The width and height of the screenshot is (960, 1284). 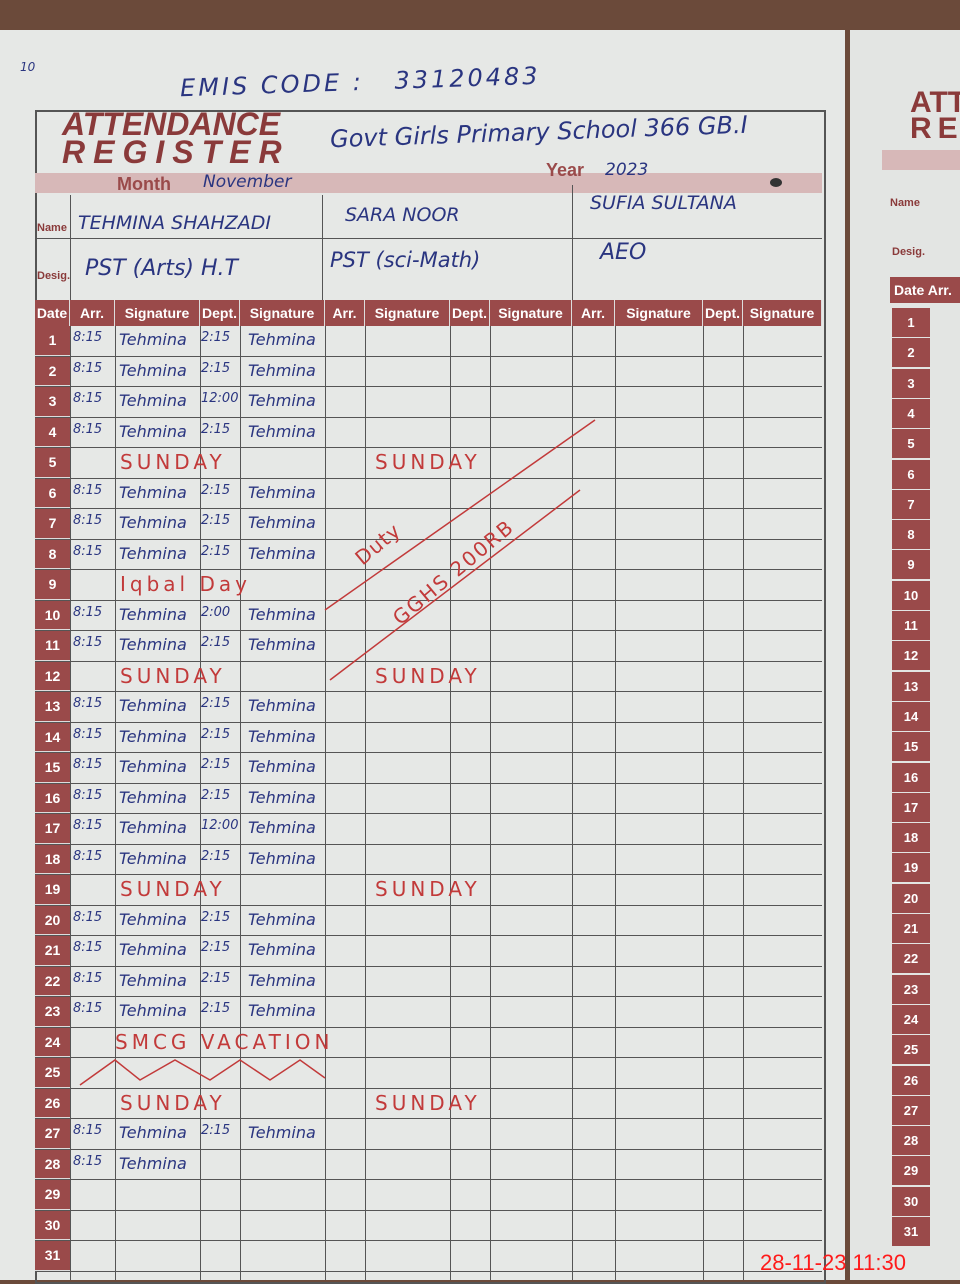 I want to click on table-row: 9 Iqbal Day, so click(x=428, y=585).